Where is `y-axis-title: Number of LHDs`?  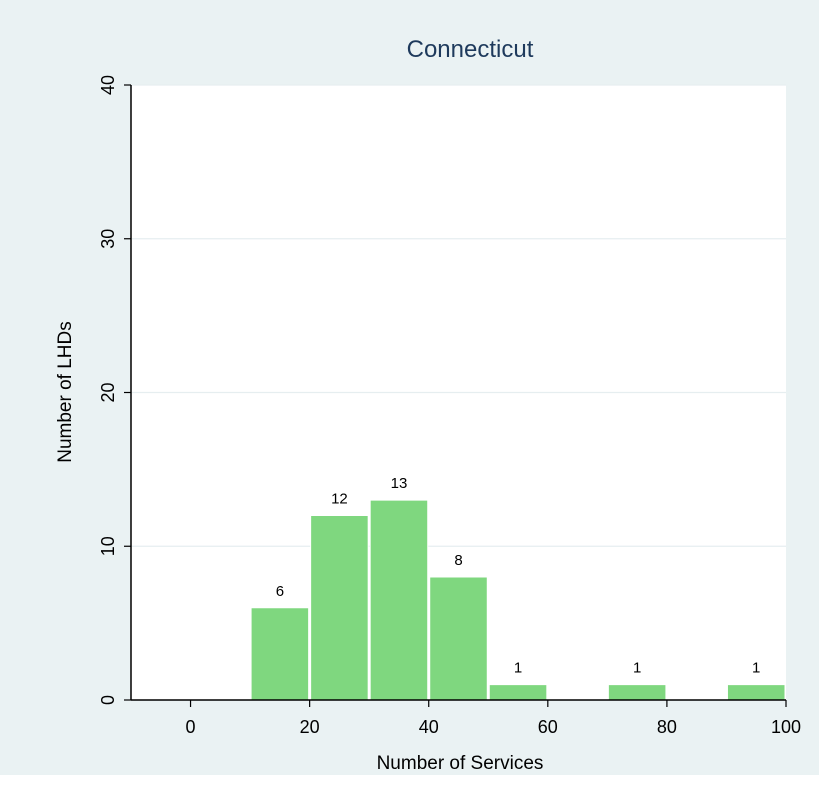 y-axis-title: Number of LHDs is located at coordinates (65, 392).